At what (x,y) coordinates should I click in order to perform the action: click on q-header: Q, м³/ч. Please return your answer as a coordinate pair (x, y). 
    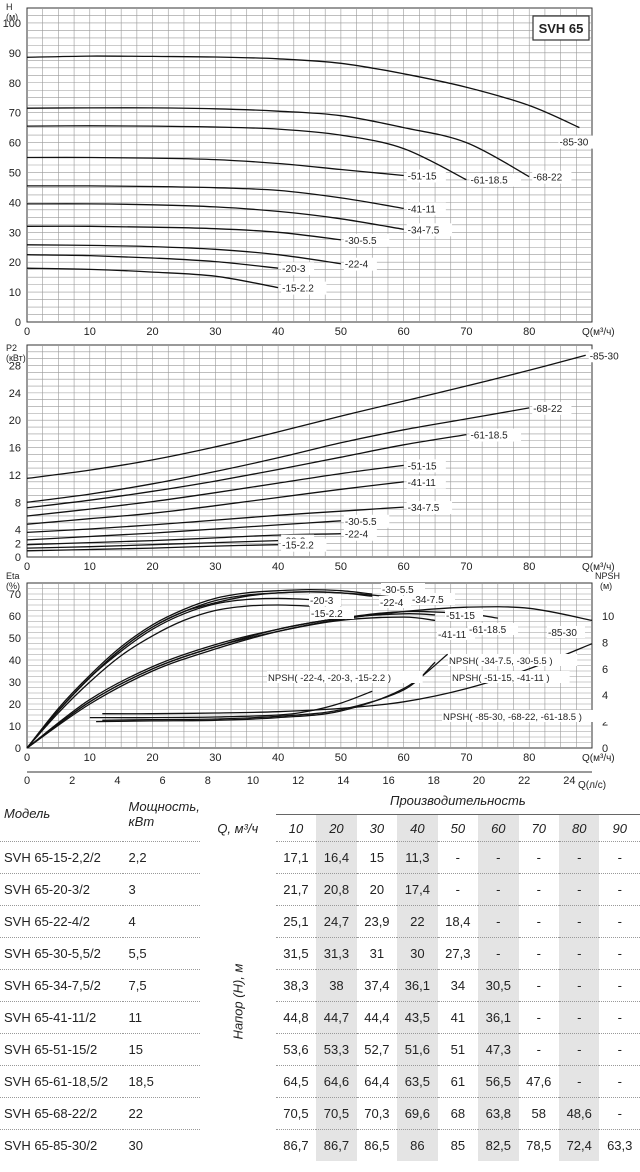
    Looking at the image, I should click on (238, 828).